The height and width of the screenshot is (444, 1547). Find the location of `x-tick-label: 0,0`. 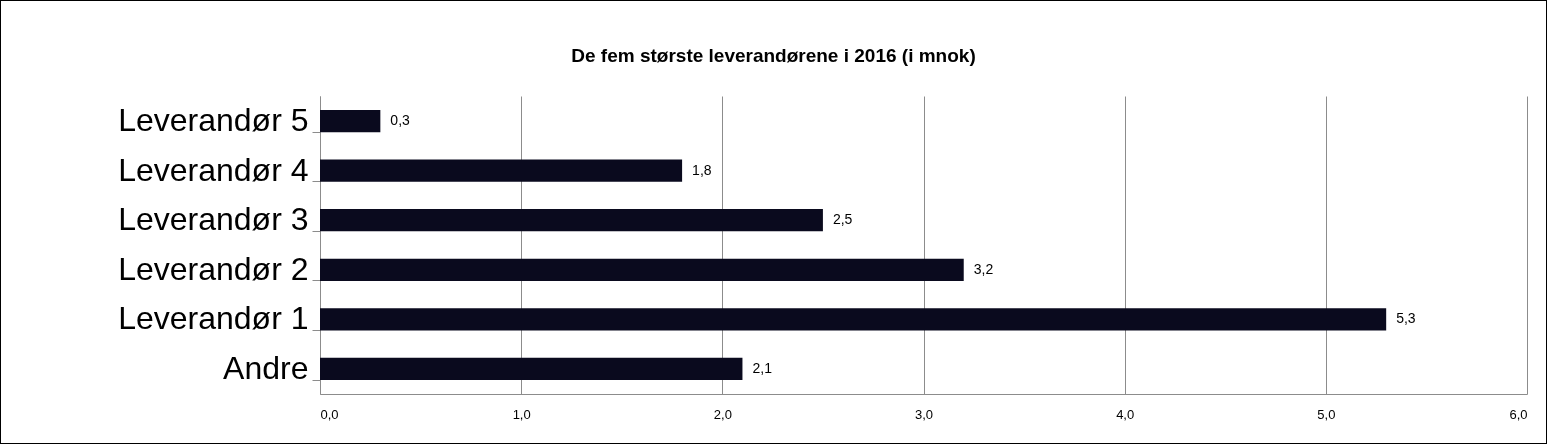

x-tick-label: 0,0 is located at coordinates (329, 414).